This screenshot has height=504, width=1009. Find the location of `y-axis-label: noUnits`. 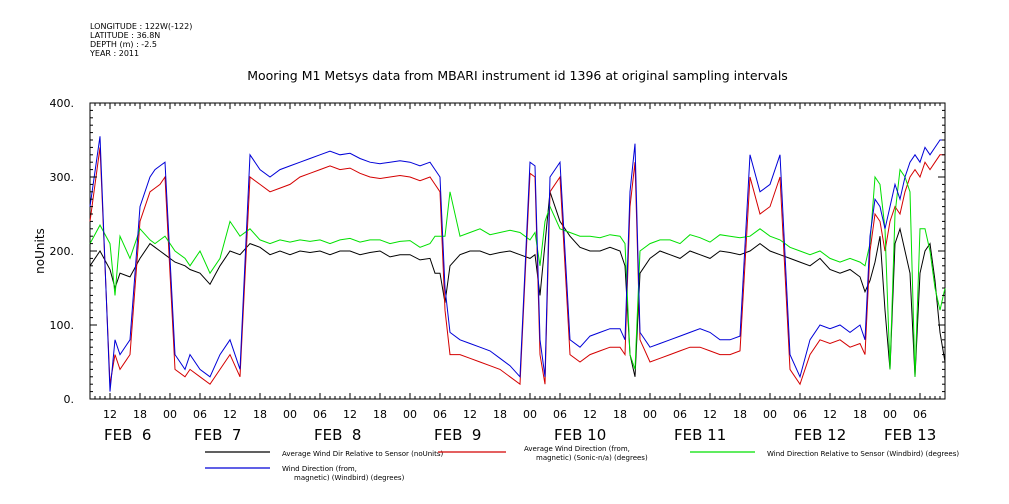

y-axis-label: noUnits is located at coordinates (40, 251).